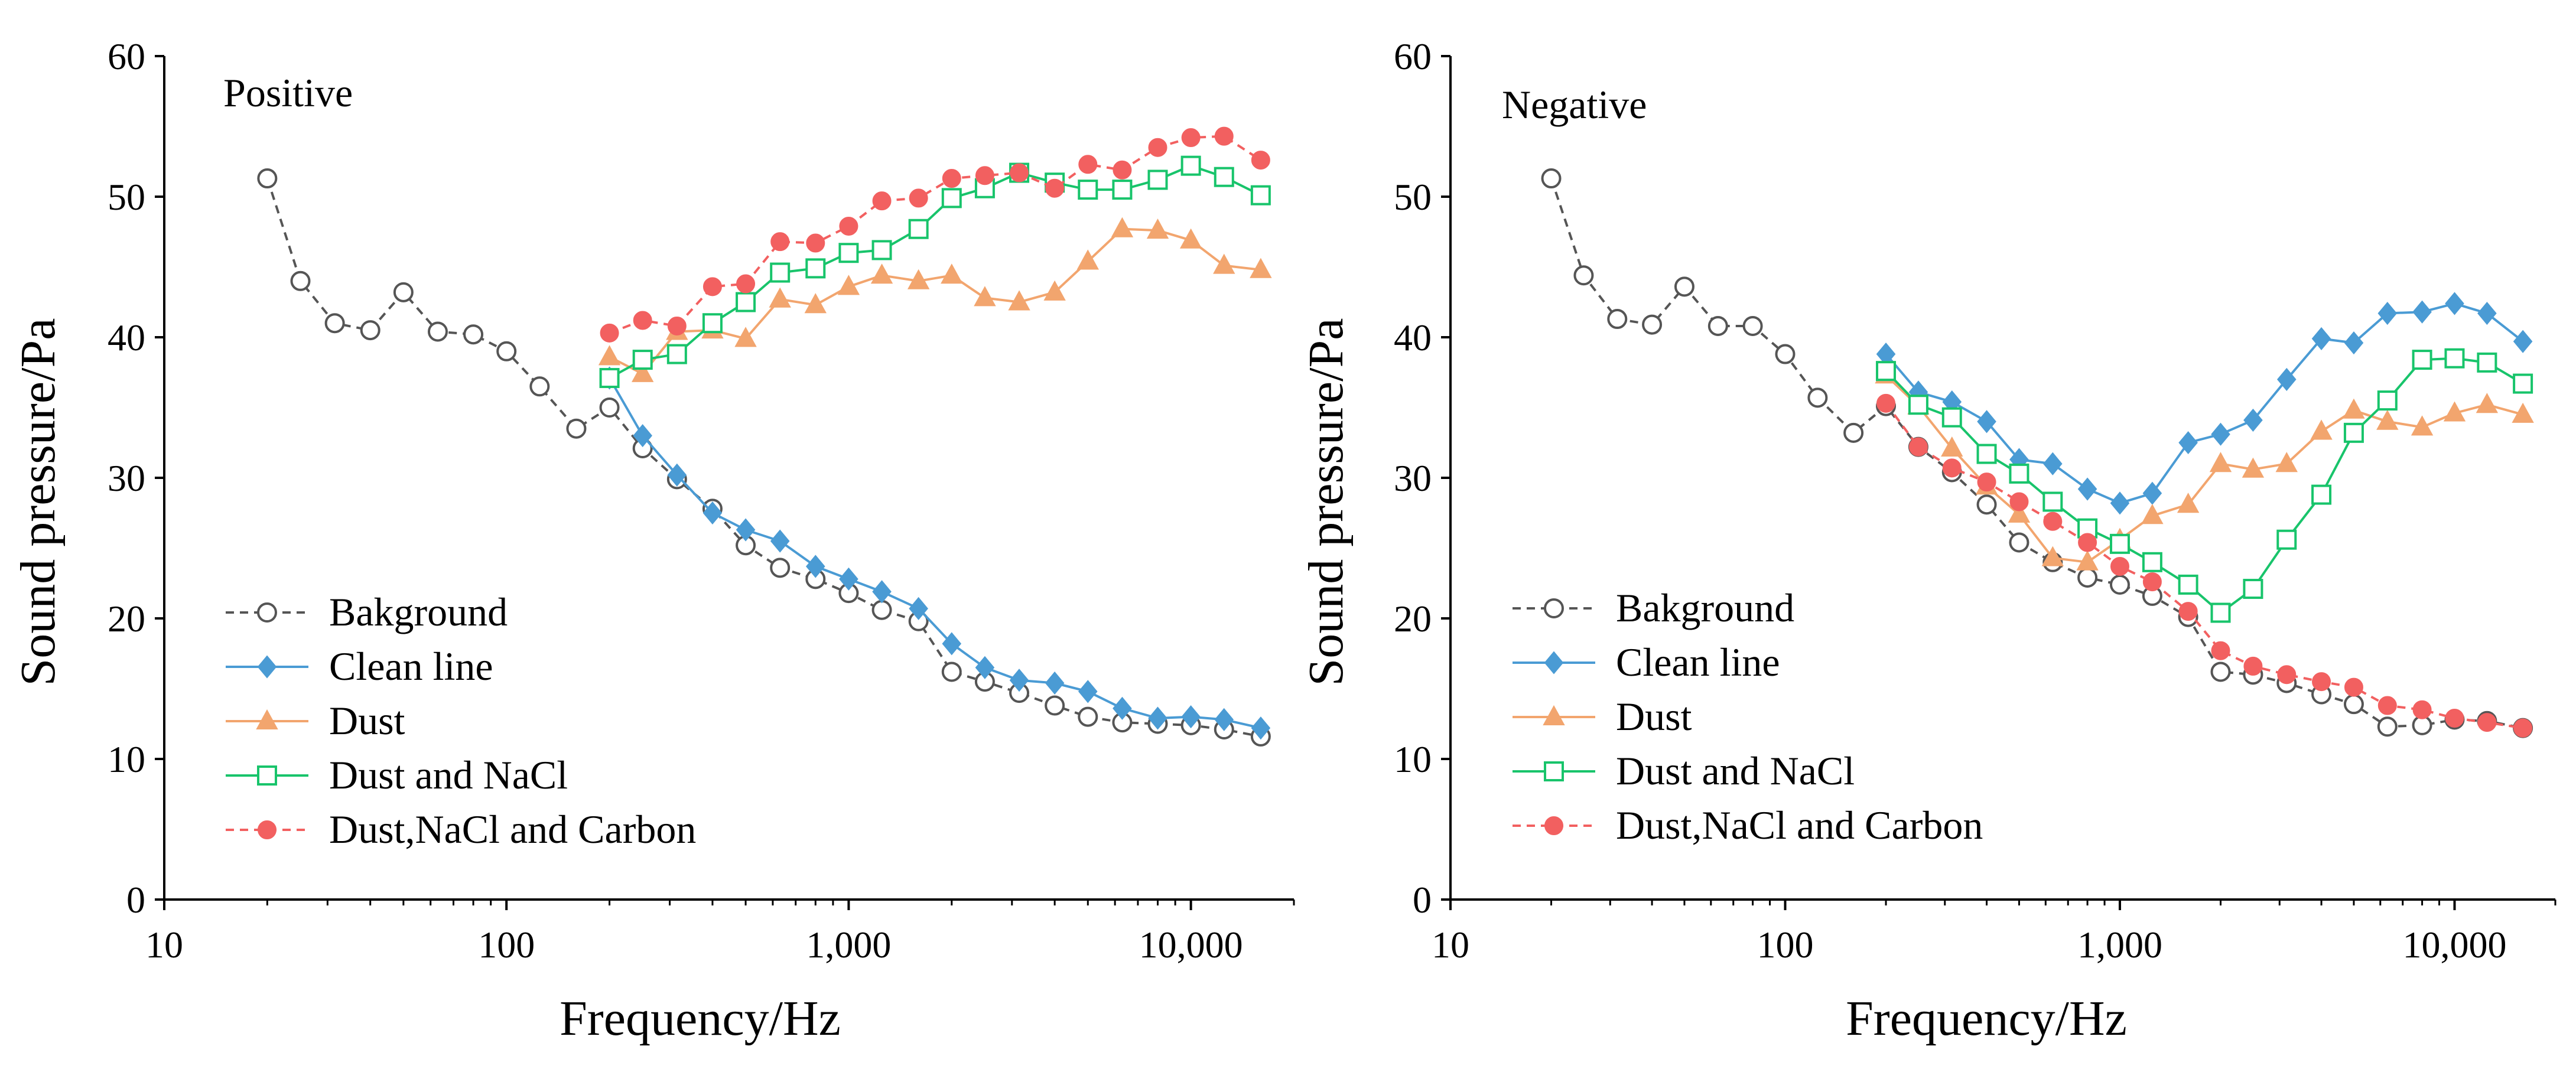 This screenshot has width=2576, height=1072. I want to click on x-tick-label: 1,000, so click(2119, 945).